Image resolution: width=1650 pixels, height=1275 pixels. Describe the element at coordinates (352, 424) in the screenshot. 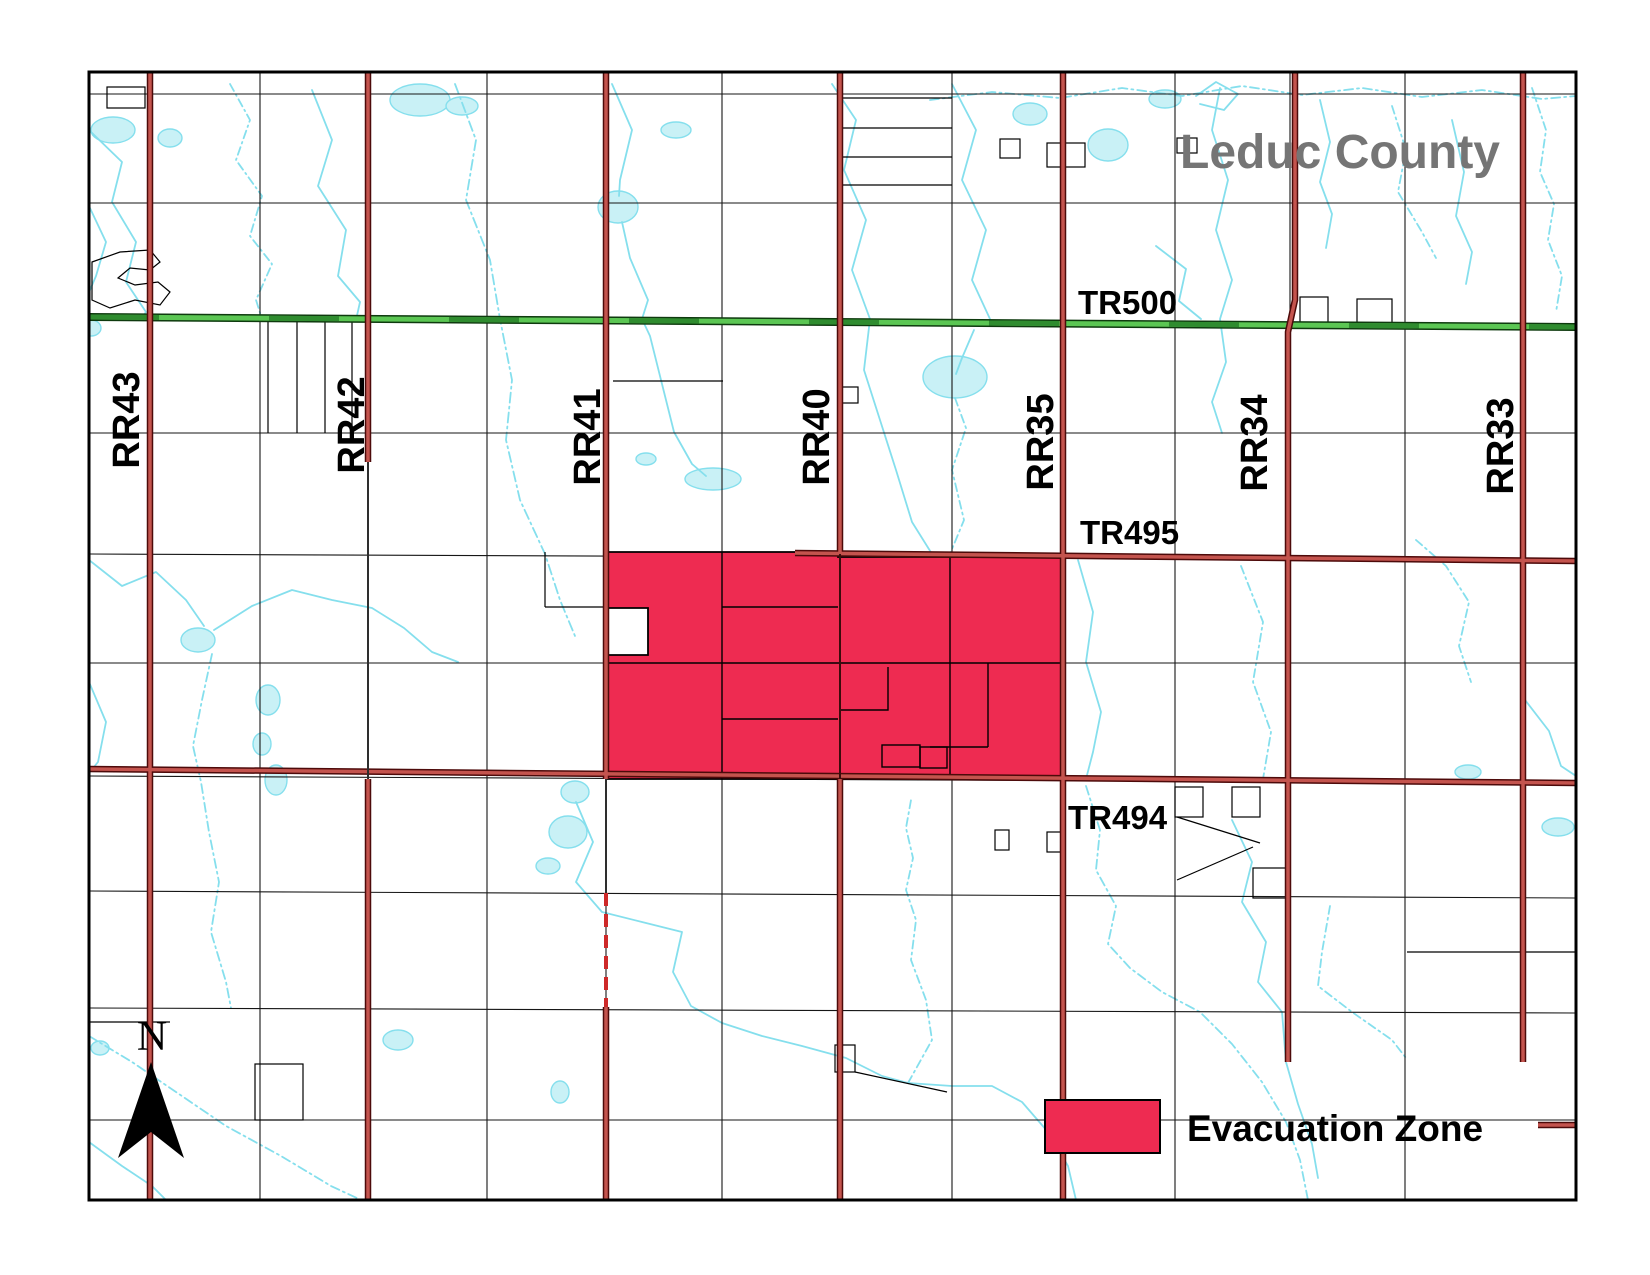

I see `road-label-rr42: RR42` at that location.